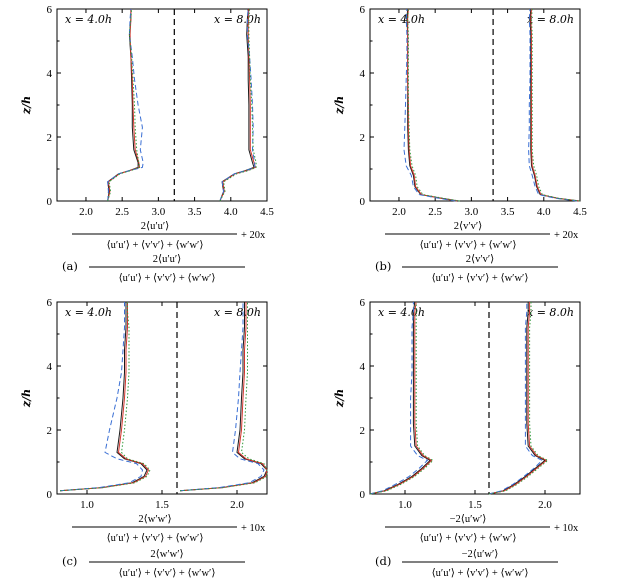 Image resolution: width=633 pixels, height=587 pixels. What do you see at coordinates (383, 266) in the screenshot?
I see `panel-caption-label: (b)` at bounding box center [383, 266].